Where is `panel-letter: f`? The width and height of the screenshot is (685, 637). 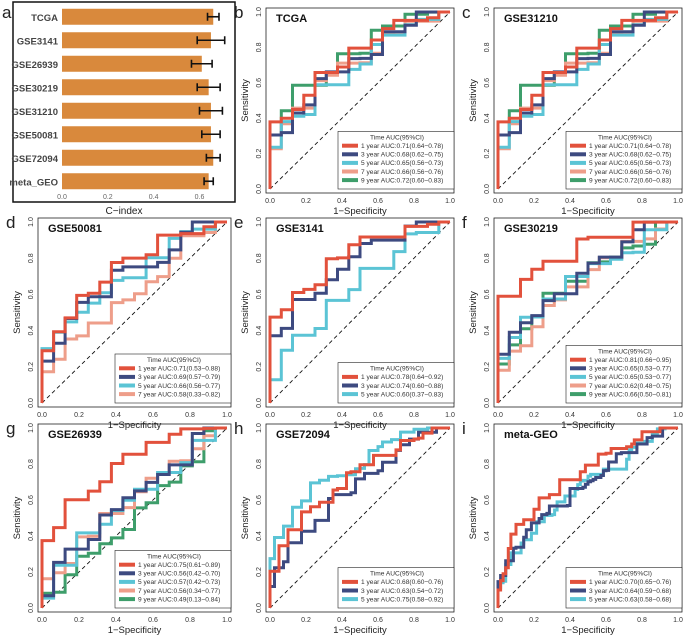
panel-letter: f is located at coordinates (464, 222).